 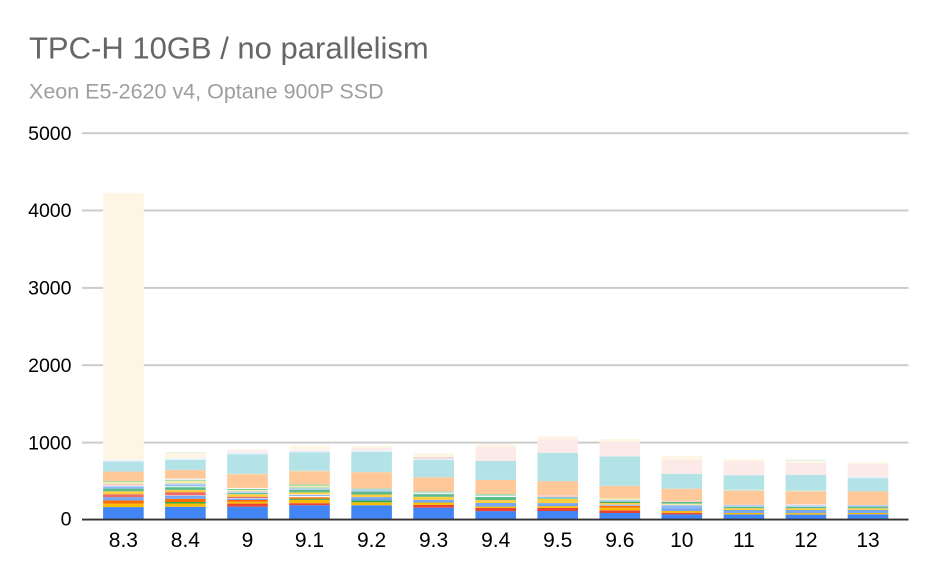 I want to click on svg-text: 1000, so click(x=50, y=443).